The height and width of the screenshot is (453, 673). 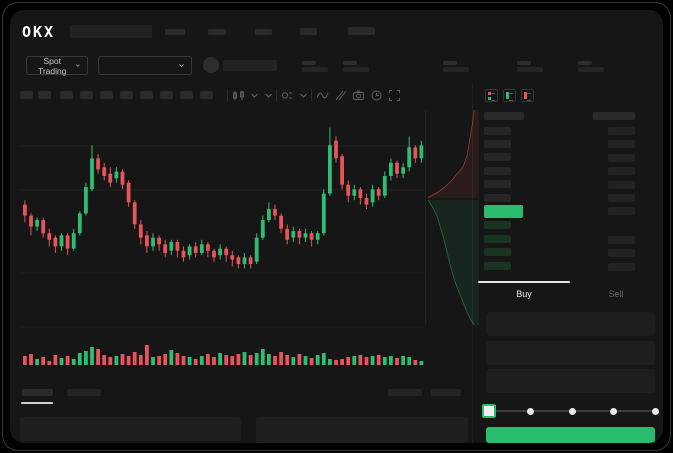 I want to click on interval-chevron-icon, so click(x=268, y=95).